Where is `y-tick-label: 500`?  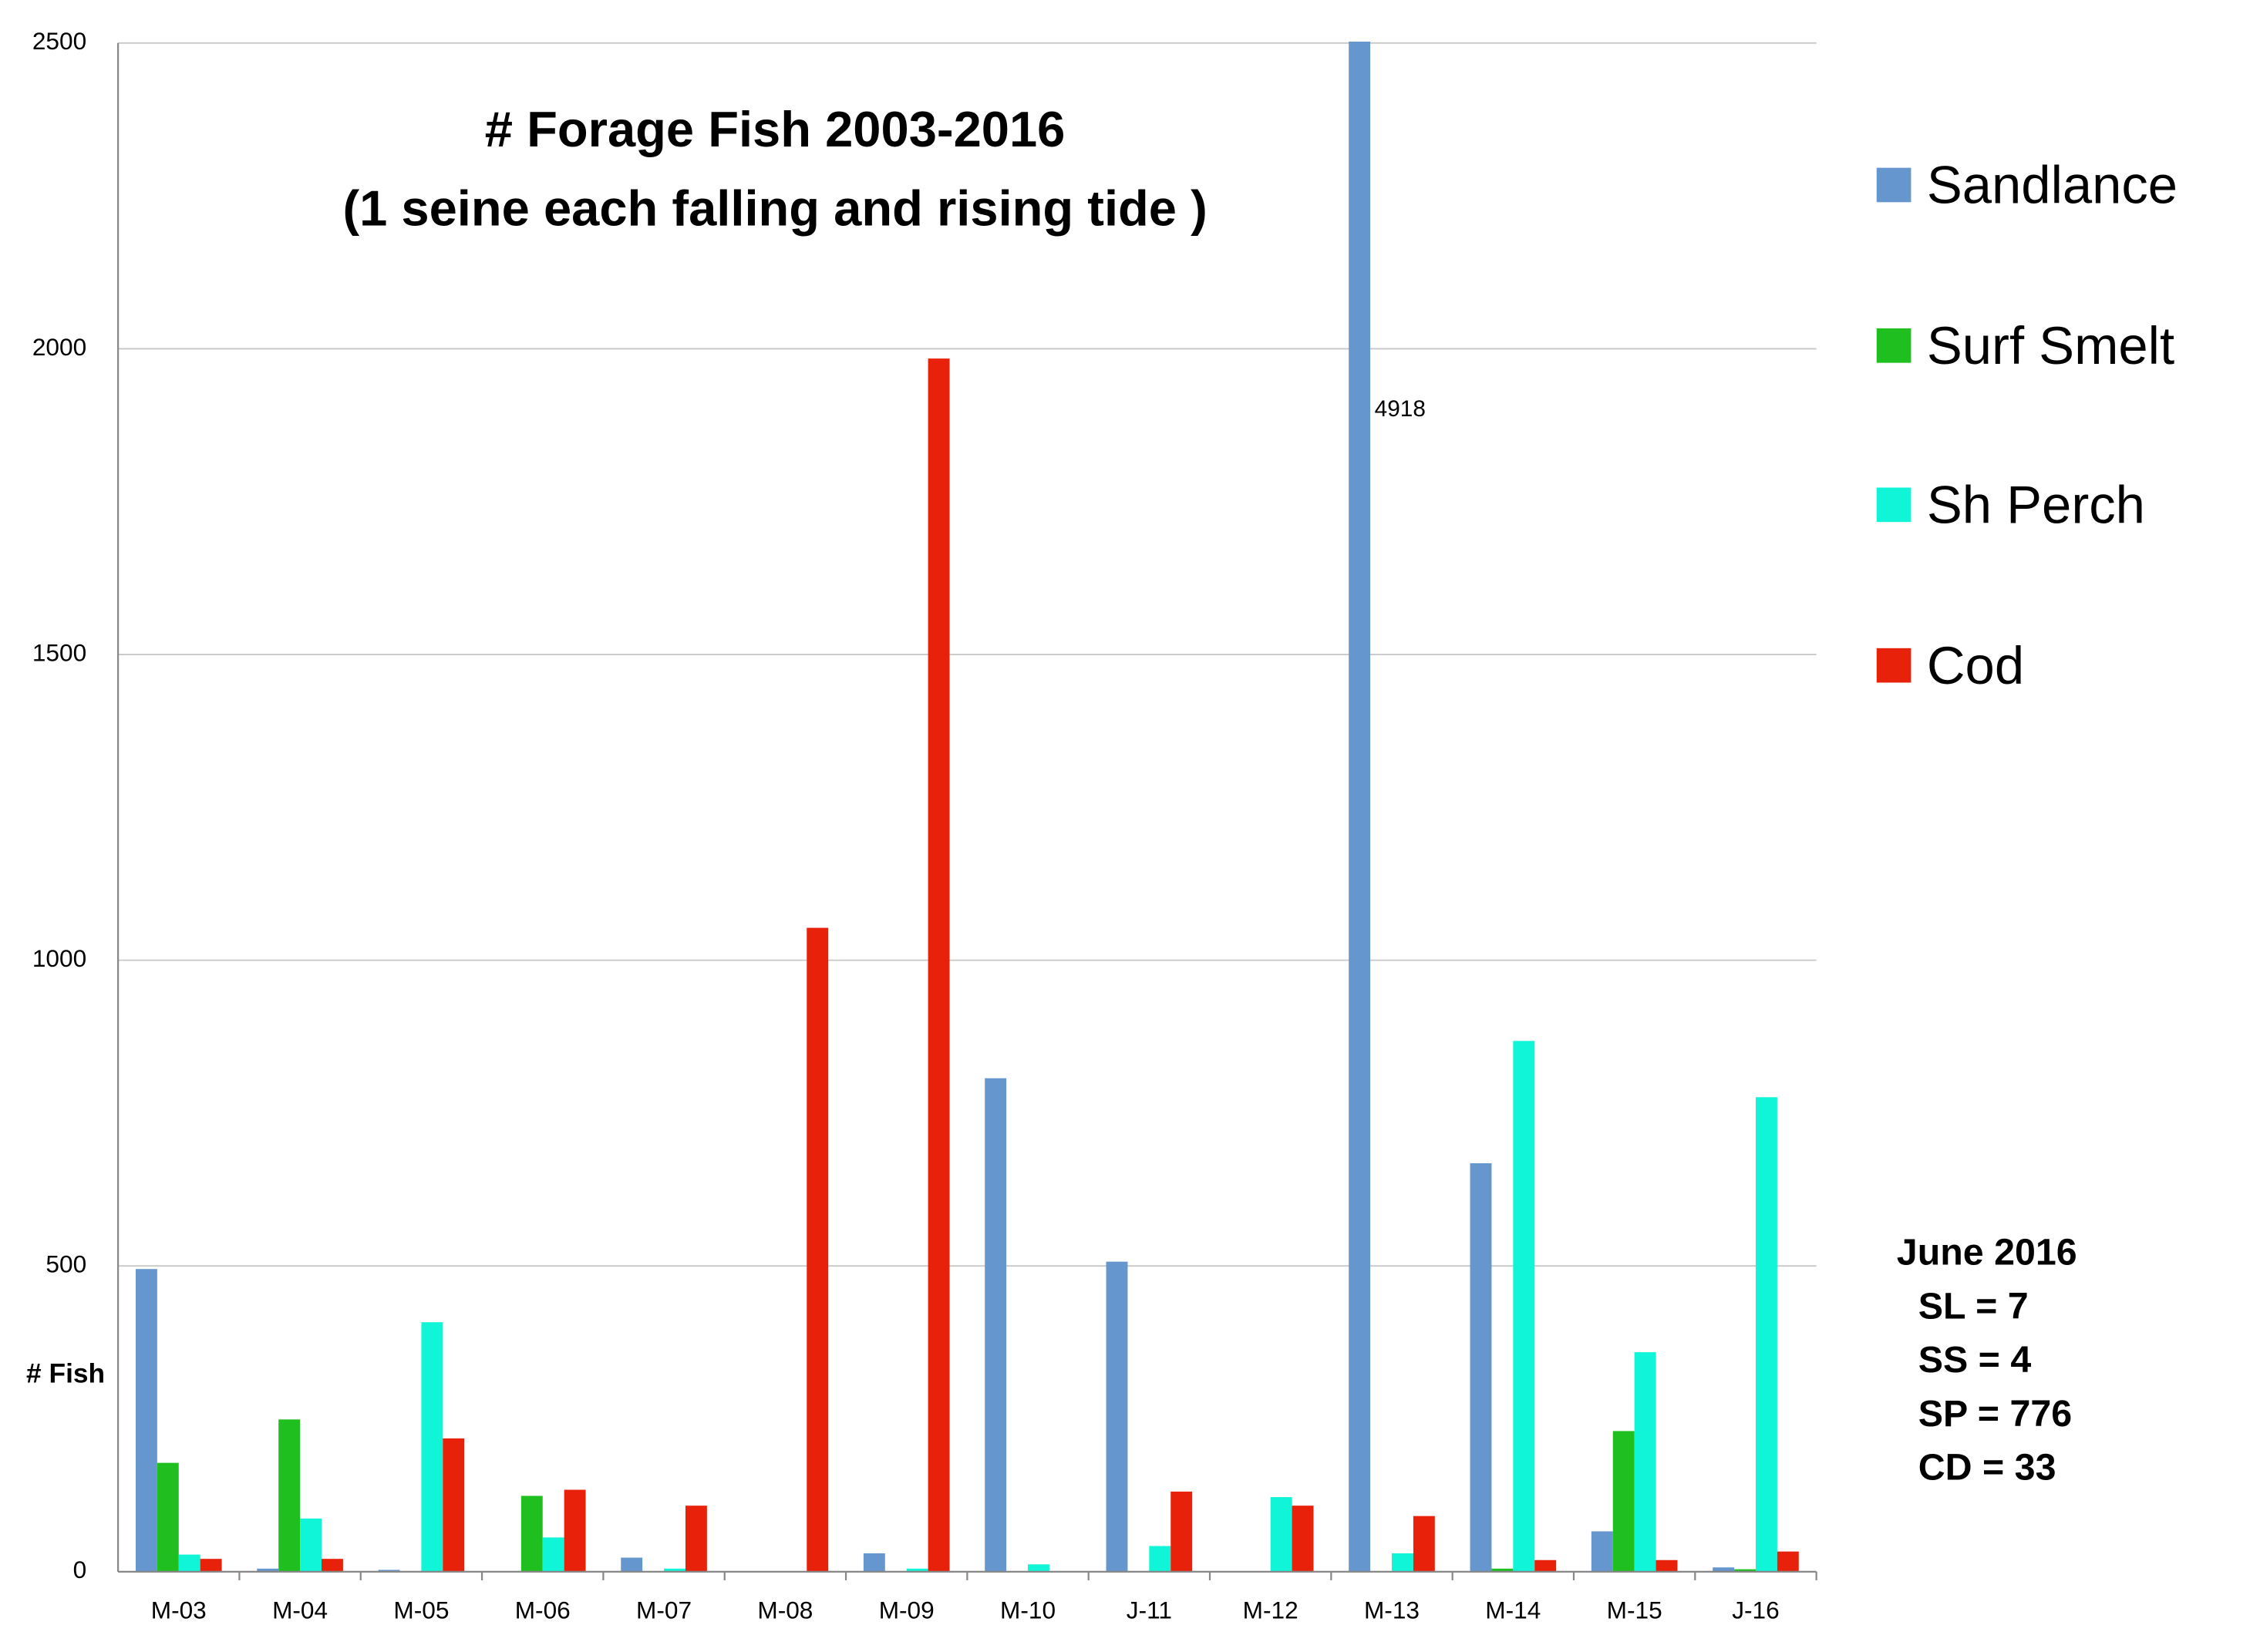 y-tick-label: 500 is located at coordinates (66, 1264).